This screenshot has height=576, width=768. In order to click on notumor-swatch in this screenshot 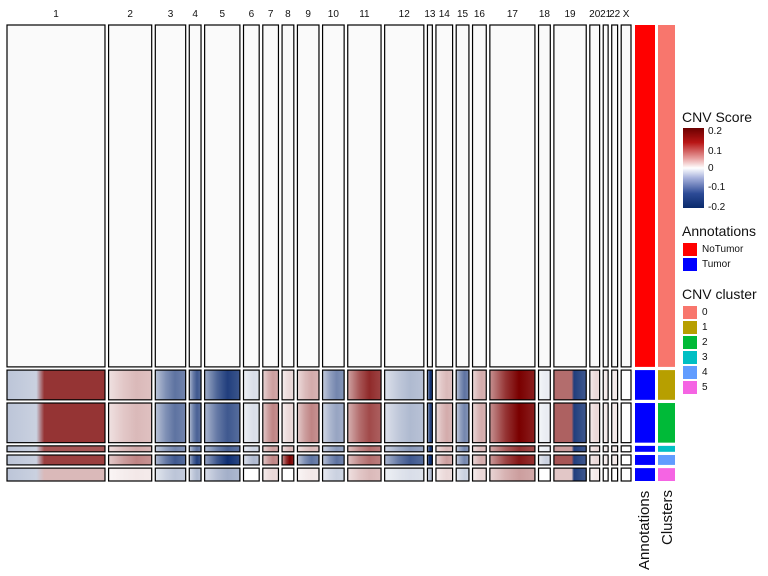, I will do `click(690, 249)`.